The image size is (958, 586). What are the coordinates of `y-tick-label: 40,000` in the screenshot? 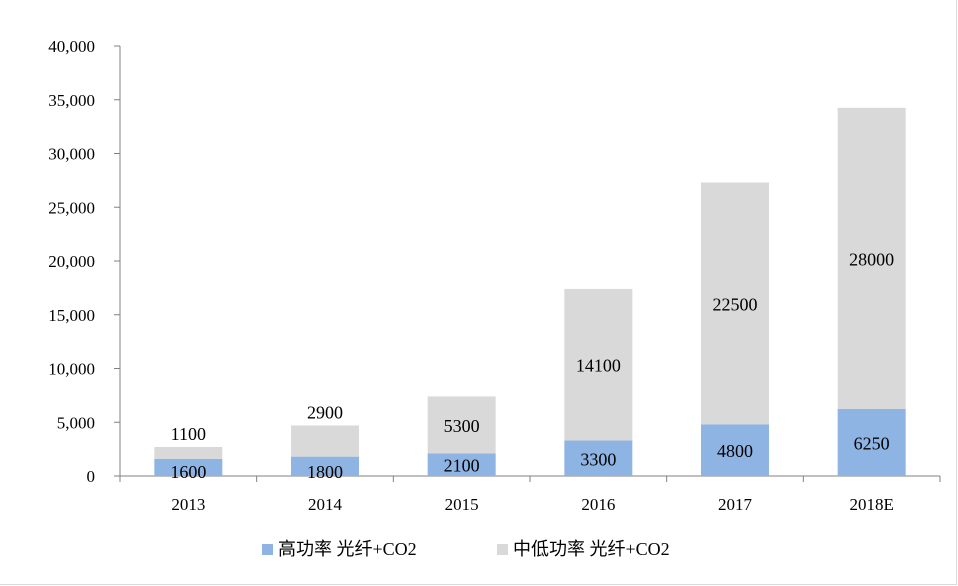 It's located at (71, 46).